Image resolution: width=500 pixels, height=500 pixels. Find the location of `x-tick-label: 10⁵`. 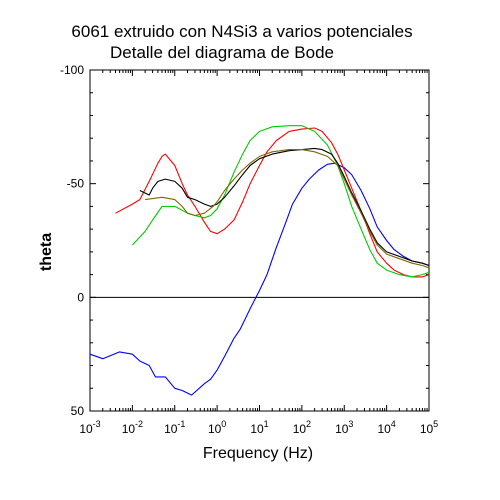

x-tick-label: 10⁵ is located at coordinates (429, 427).